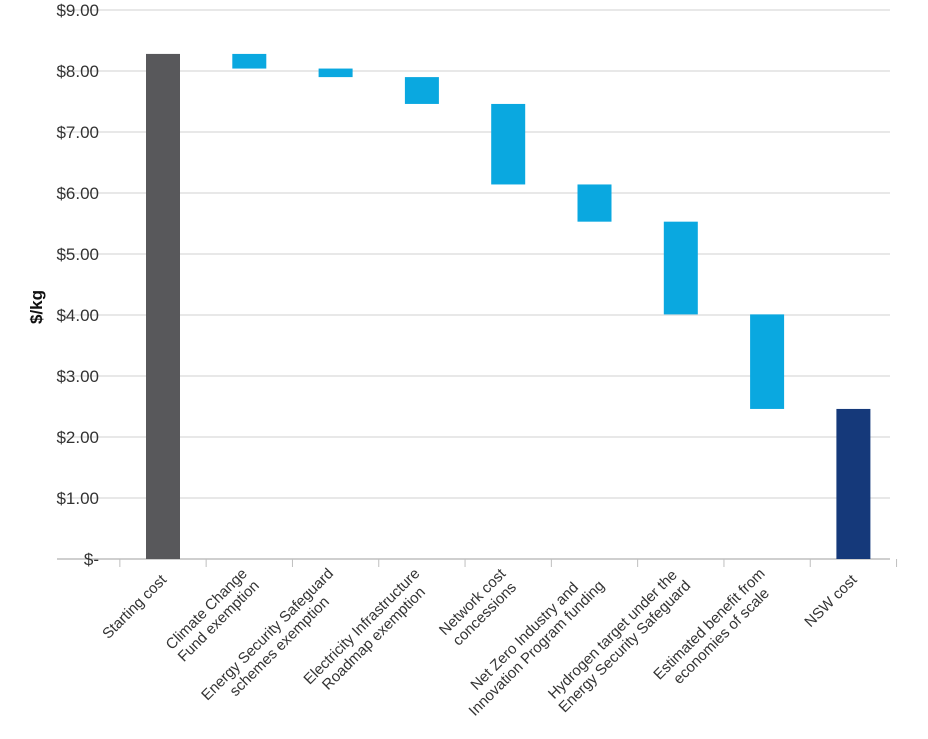  I want to click on x-tick-label: Starting cost, so click(135, 607).